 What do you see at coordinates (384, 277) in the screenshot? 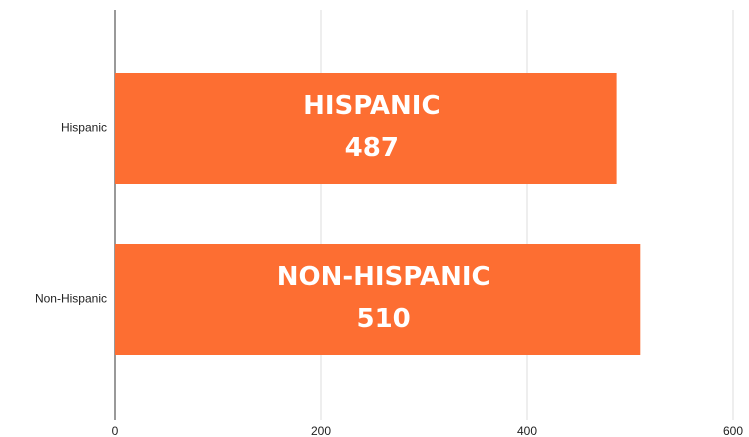
I see `bar-label: NON-HISPANIC` at bounding box center [384, 277].